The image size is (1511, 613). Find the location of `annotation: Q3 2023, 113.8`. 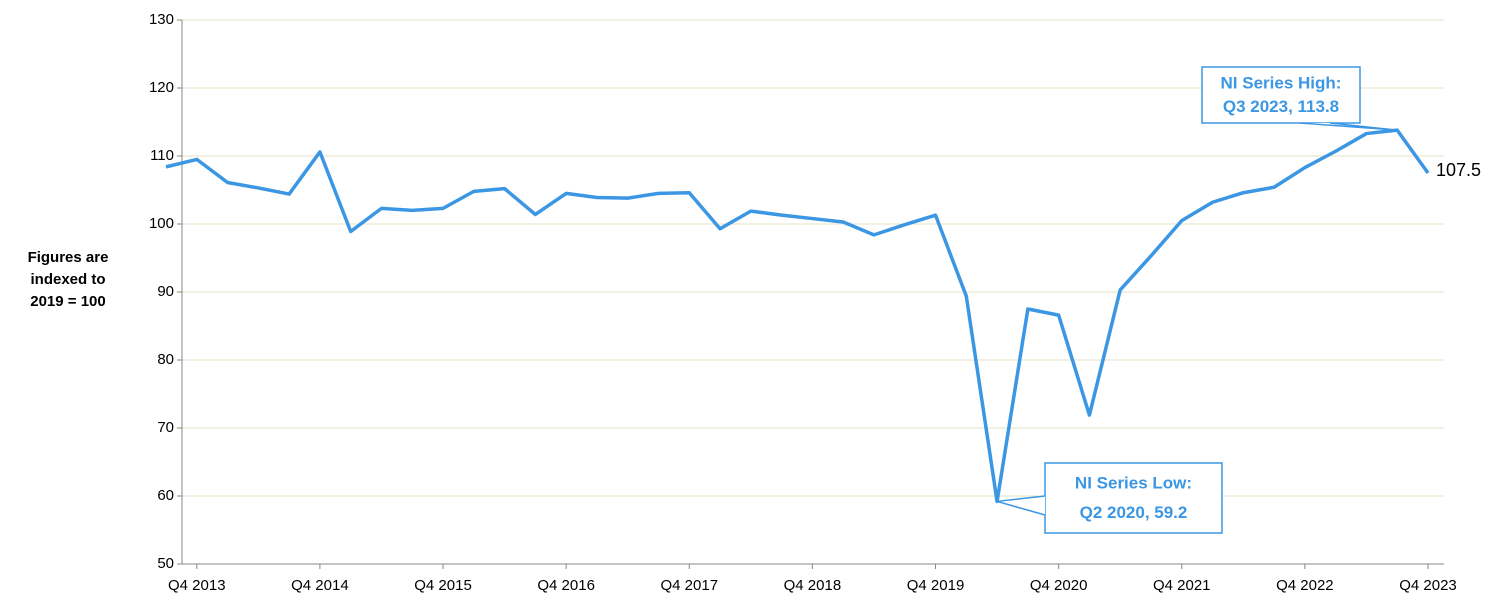

annotation: Q3 2023, 113.8 is located at coordinates (1281, 106).